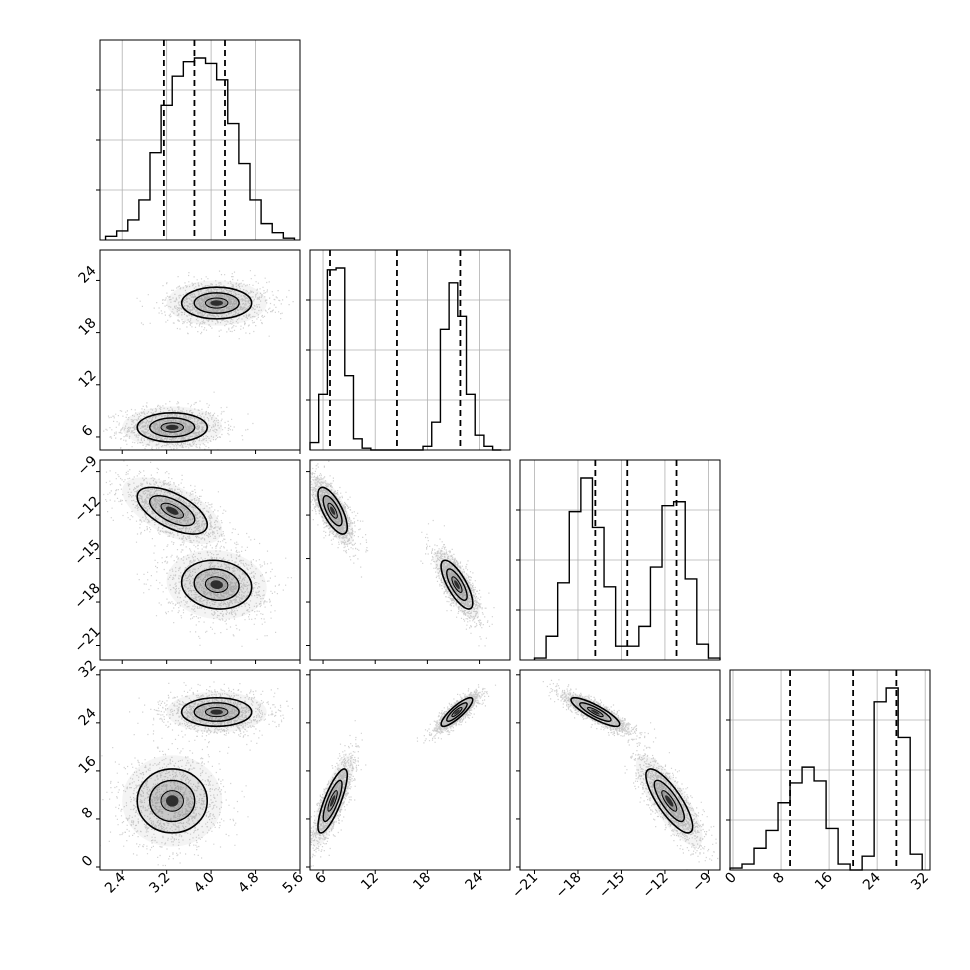 The width and height of the screenshot is (970, 970). What do you see at coordinates (88, 553) in the screenshot?
I see `y-tick-label: −15` at bounding box center [88, 553].